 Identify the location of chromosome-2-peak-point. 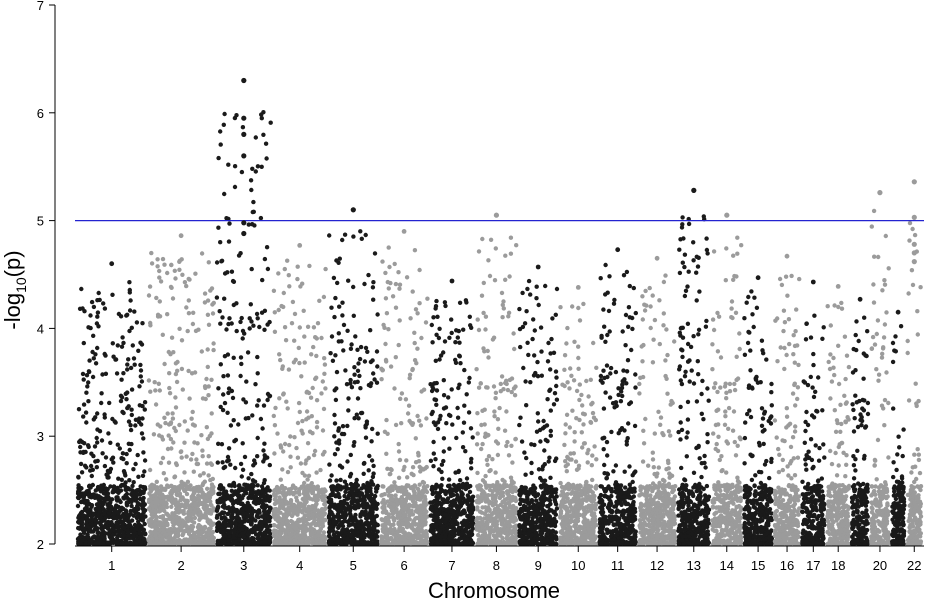
(181, 236).